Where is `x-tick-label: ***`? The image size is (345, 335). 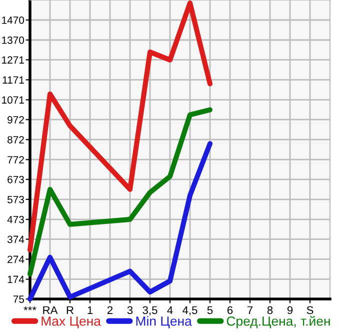 x-tick-label: *** is located at coordinates (30, 308).